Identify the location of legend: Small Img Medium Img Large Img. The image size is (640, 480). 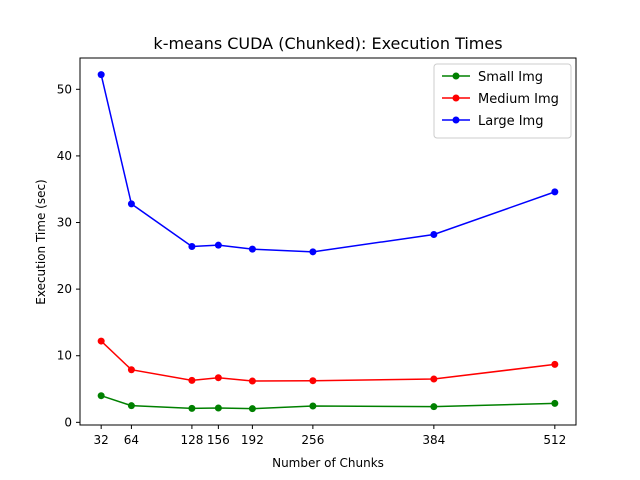
(502, 101).